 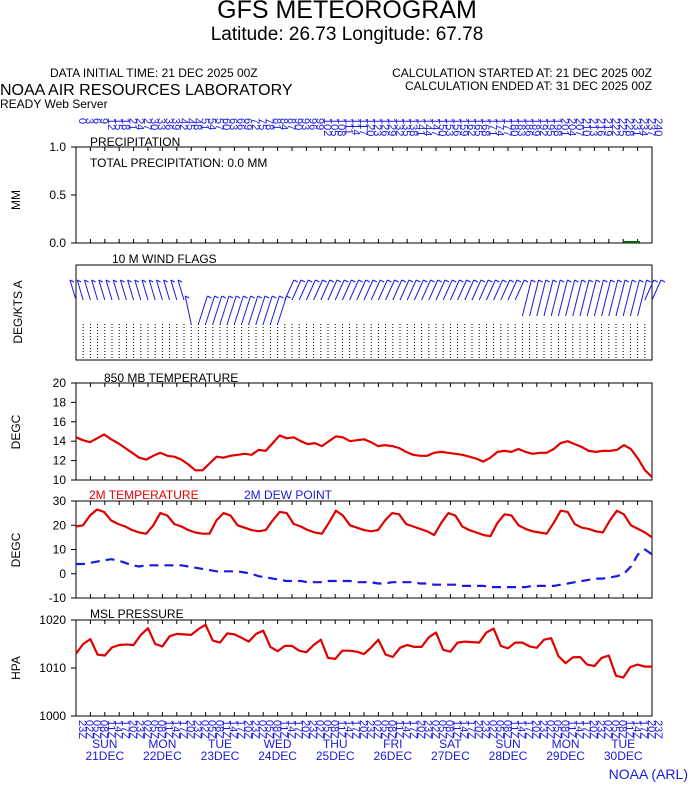 I want to click on day-date-label: 22DEC, so click(x=162, y=756).